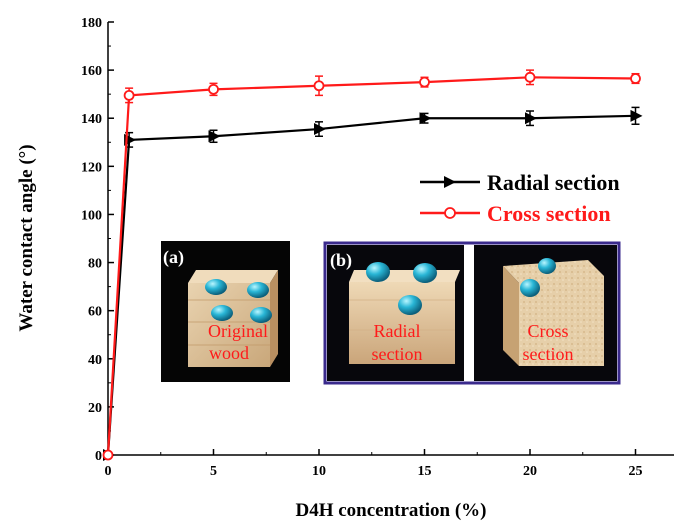 The image size is (676, 530). Describe the element at coordinates (91, 23) in the screenshot. I see `y-tick-label: 180` at that location.